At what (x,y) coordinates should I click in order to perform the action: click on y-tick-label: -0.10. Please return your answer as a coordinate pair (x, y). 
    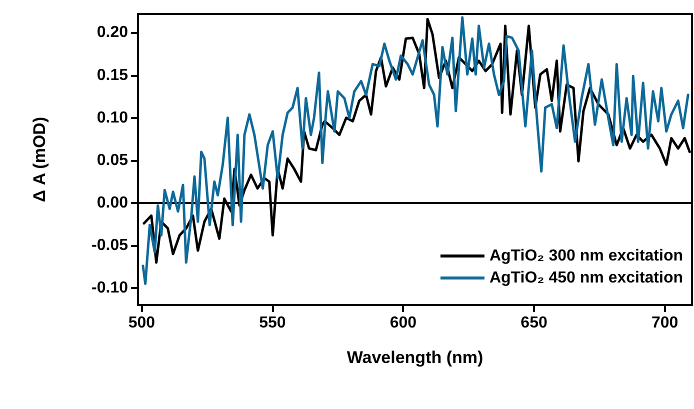
    Looking at the image, I should click on (110, 287).